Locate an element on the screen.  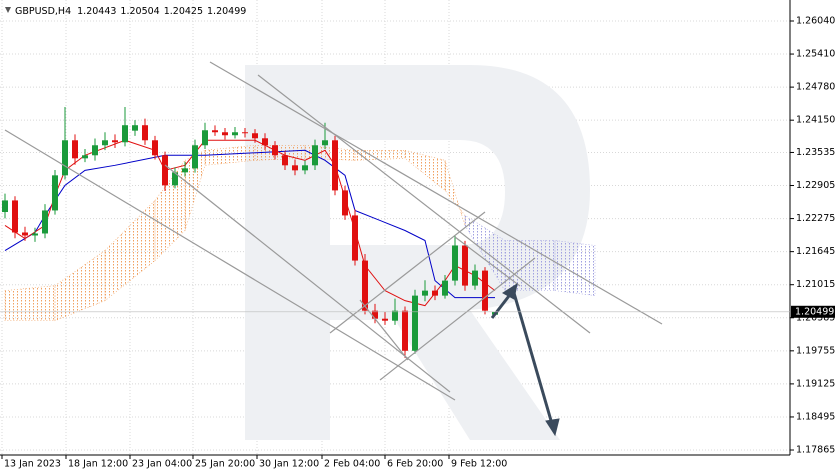
y-tick-label: 1.19755 is located at coordinates (815, 350).